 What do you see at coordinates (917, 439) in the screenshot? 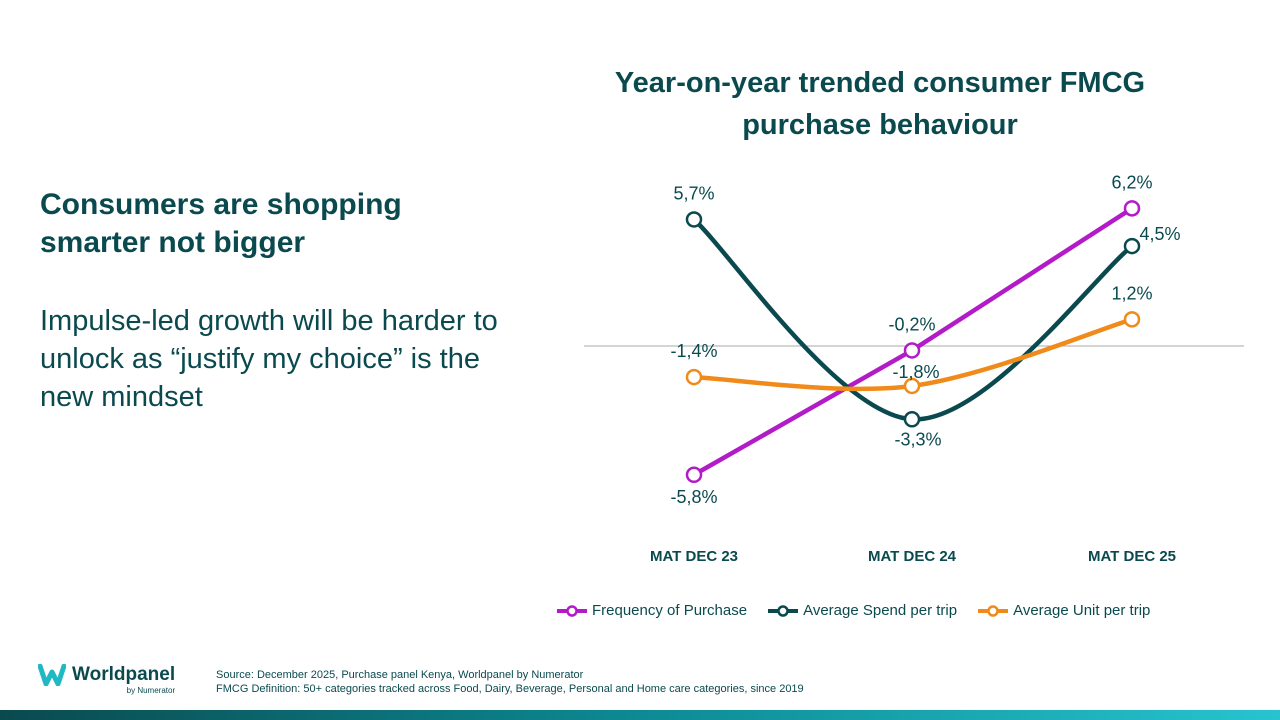
I see `data-label-1-1: -3,3%` at bounding box center [917, 439].